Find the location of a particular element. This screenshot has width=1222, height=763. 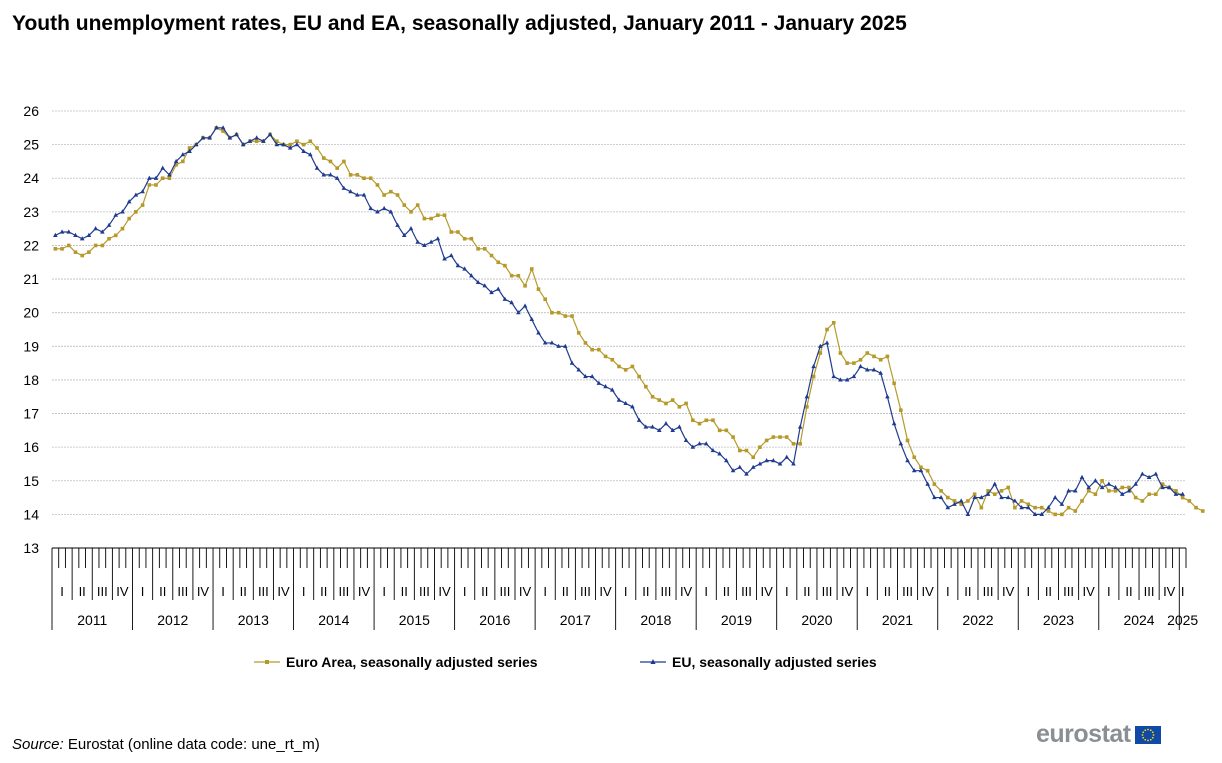

y-tick-label: 16 is located at coordinates (31, 447).